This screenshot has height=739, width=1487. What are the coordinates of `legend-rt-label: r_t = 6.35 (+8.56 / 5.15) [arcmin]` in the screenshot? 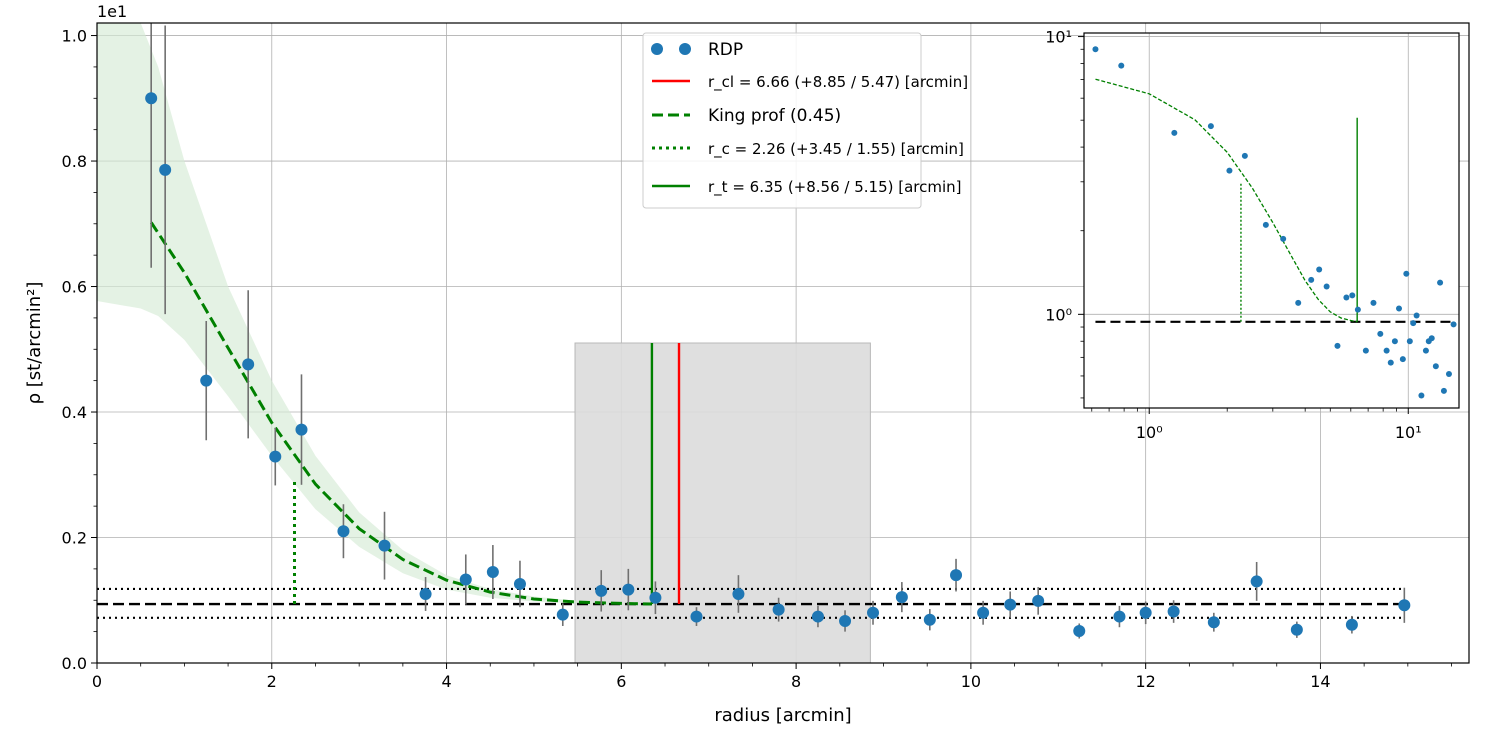 It's located at (835, 187).